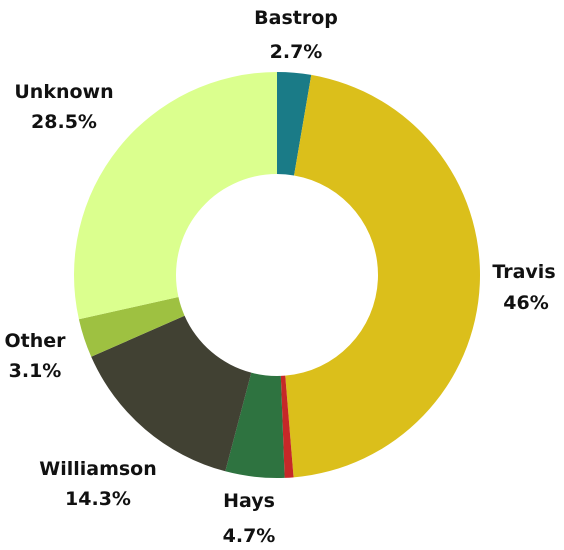 The height and width of the screenshot is (550, 564). I want to click on label-travis-value: 46%, so click(525, 303).